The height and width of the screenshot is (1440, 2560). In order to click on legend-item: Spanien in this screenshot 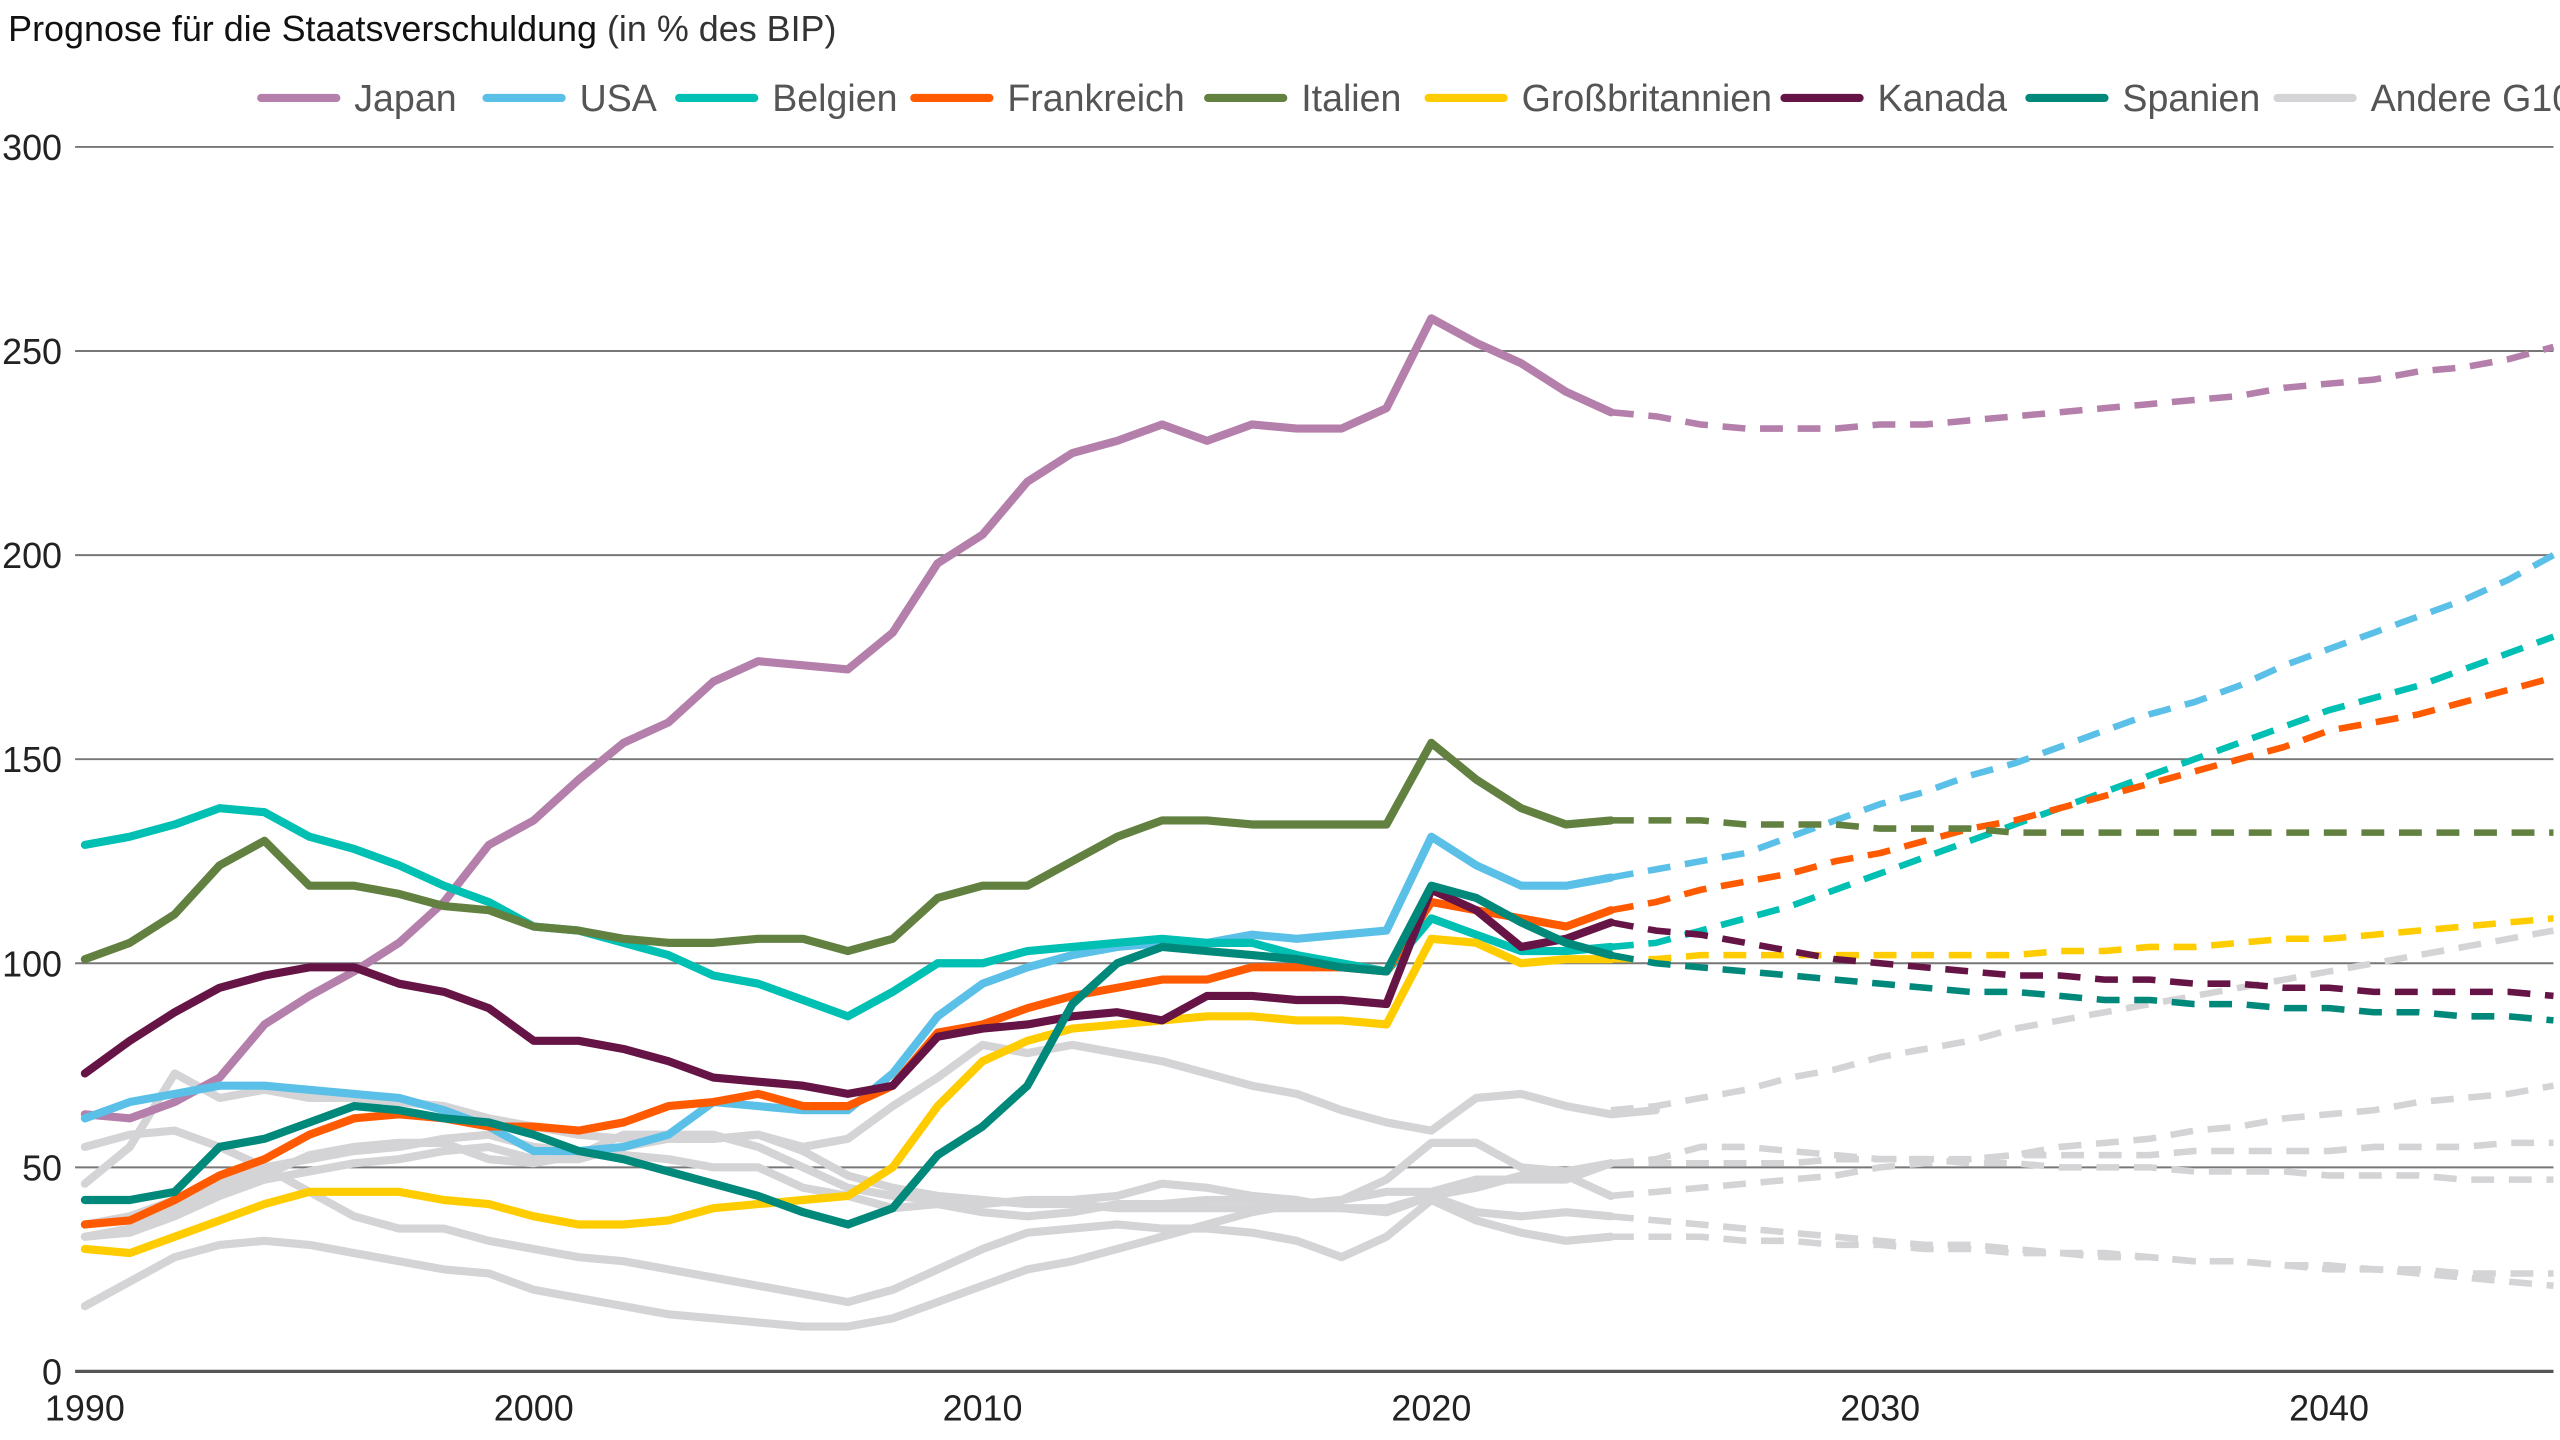, I will do `click(2142, 98)`.